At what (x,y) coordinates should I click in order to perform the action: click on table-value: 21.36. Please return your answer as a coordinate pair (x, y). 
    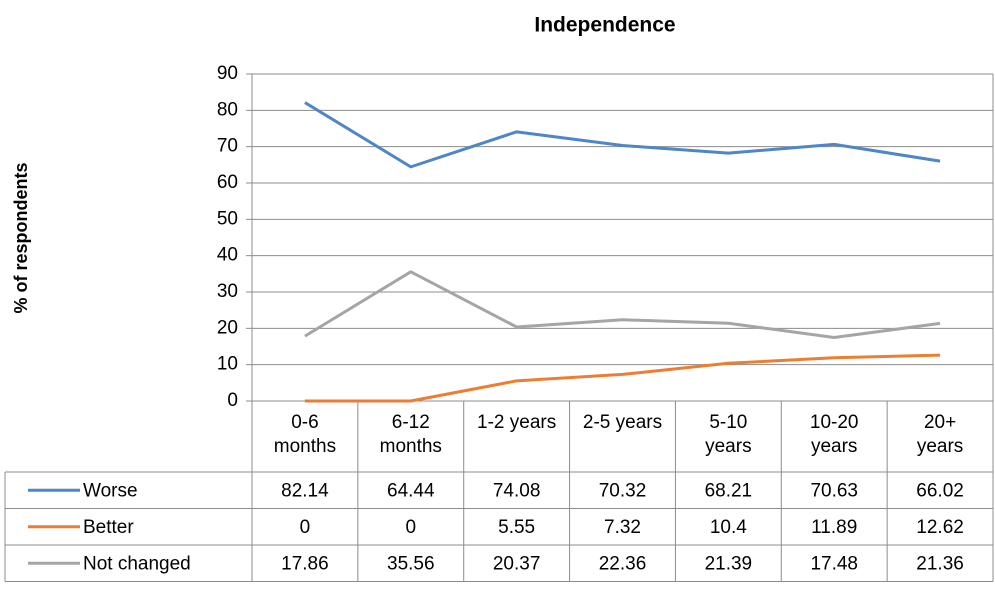
    Looking at the image, I should click on (940, 563).